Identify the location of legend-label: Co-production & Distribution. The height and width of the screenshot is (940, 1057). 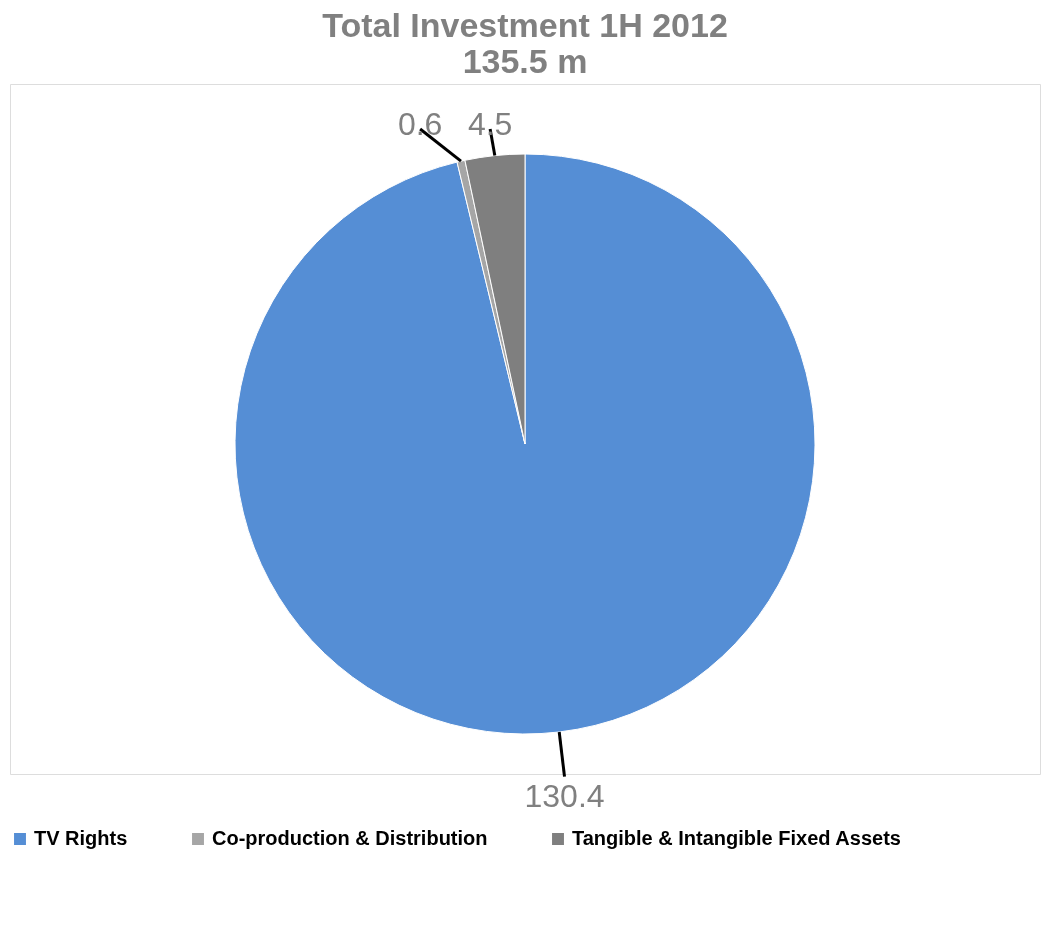
(350, 838).